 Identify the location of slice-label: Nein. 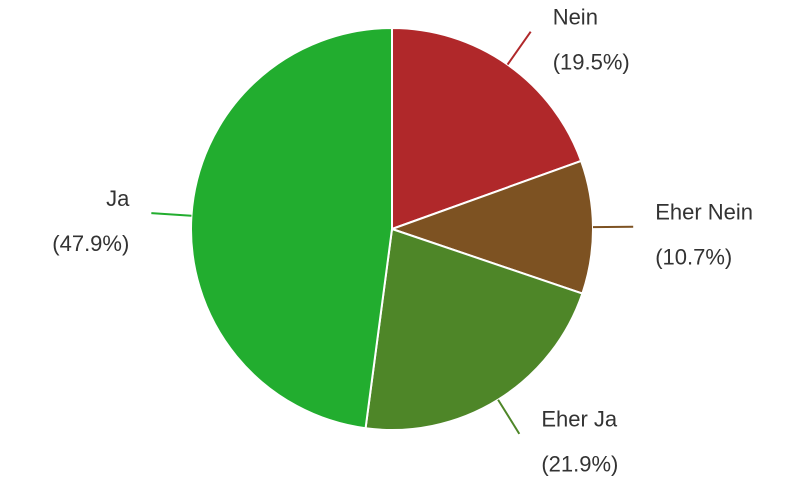
(575, 16).